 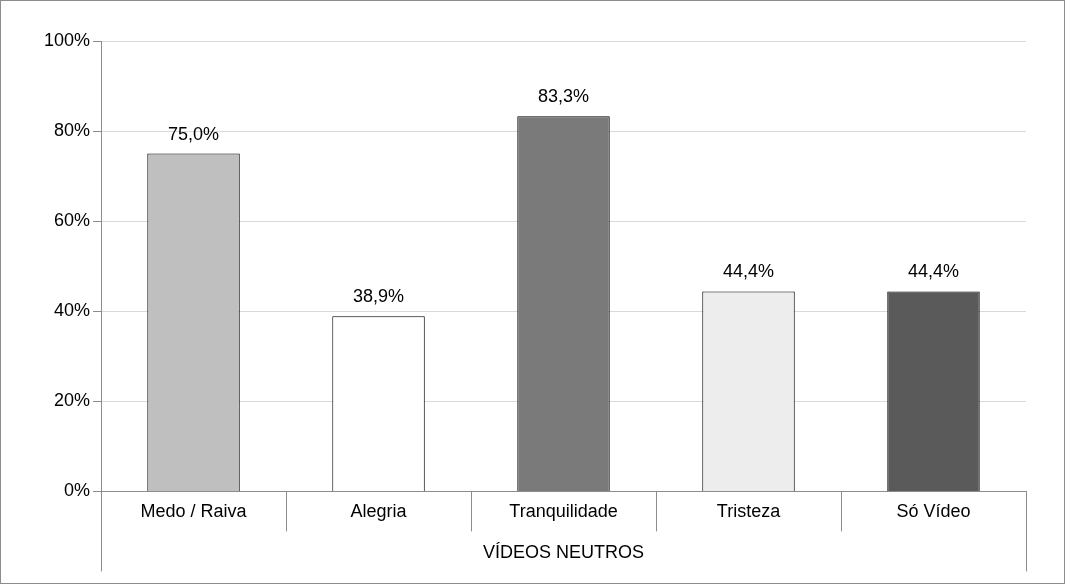 I want to click on x-tick-label: Só Vídeo, so click(x=933, y=511).